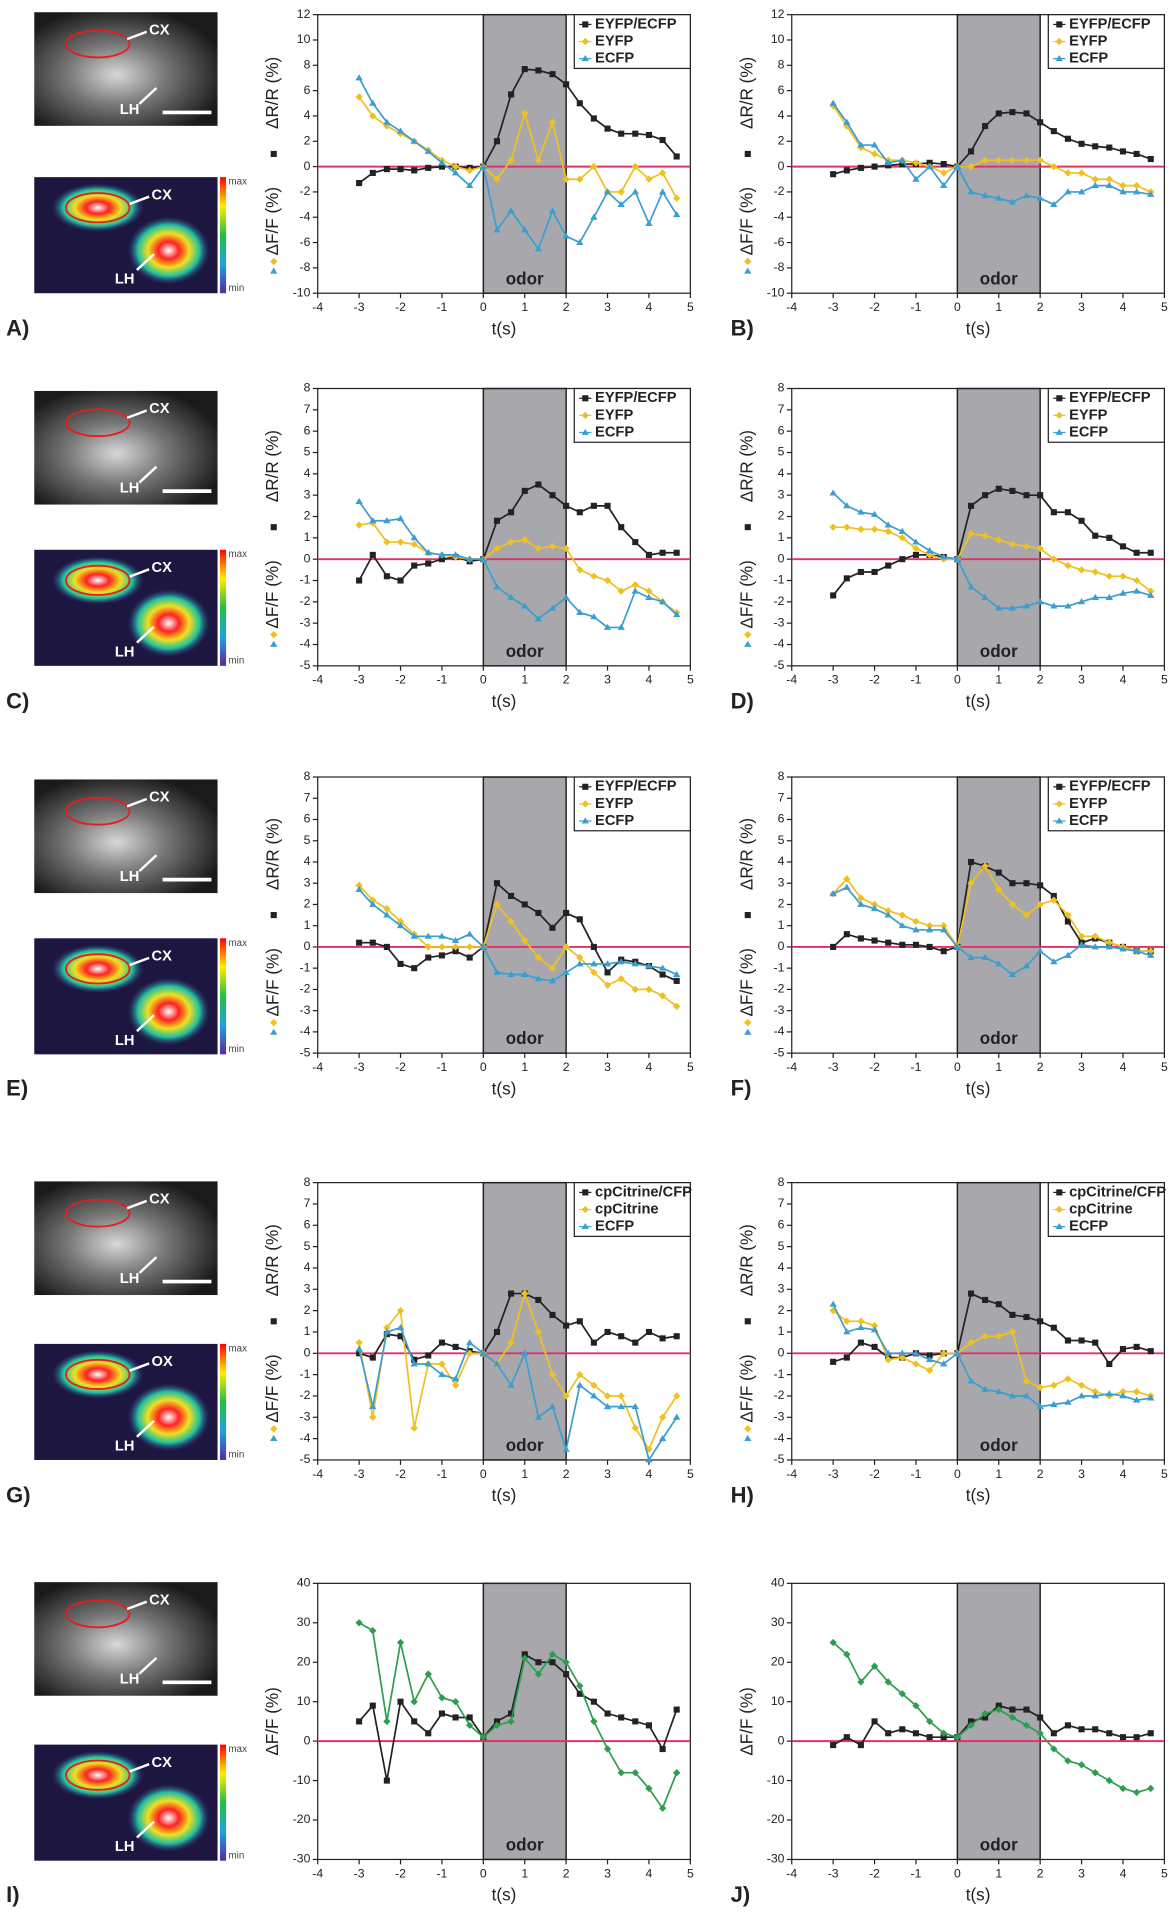 This screenshot has width=1173, height=1912. What do you see at coordinates (874, 1067) in the screenshot?
I see `x-tick-label: -2` at bounding box center [874, 1067].